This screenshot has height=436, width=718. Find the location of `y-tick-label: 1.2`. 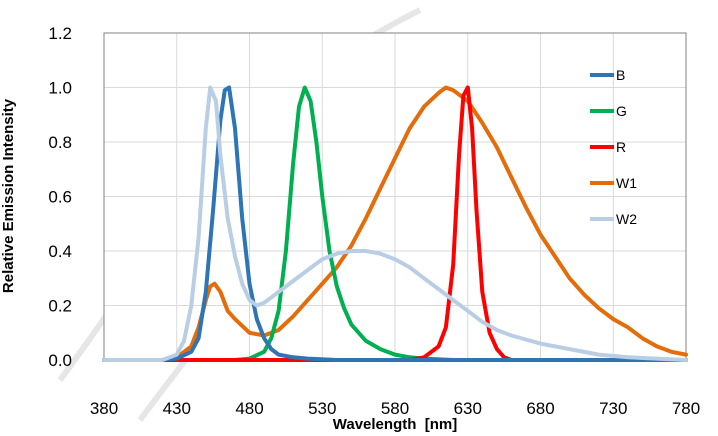

y-tick-label: 1.2 is located at coordinates (60, 33).